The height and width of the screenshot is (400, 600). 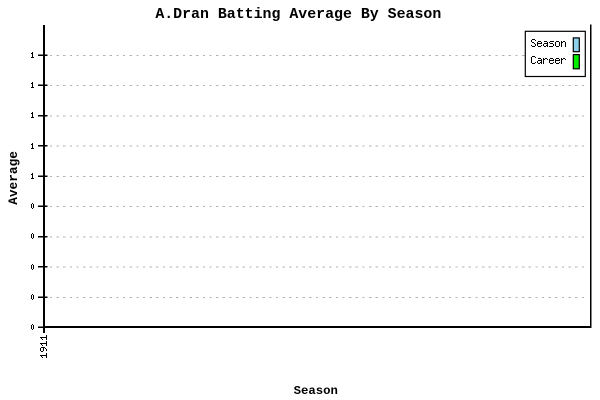 I want to click on svg-text:A.Dran Batting Average By Seas: A.Dran Batting Average By Season, so click(x=298, y=15).